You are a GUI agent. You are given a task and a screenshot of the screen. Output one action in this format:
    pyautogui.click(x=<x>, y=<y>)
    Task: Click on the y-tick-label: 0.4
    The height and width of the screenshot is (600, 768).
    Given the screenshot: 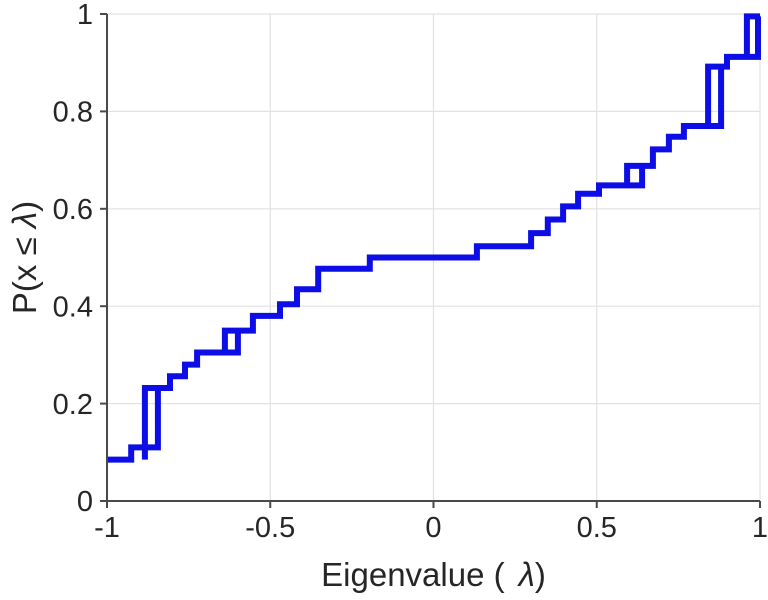 What is the action you would take?
    pyautogui.click(x=73, y=307)
    